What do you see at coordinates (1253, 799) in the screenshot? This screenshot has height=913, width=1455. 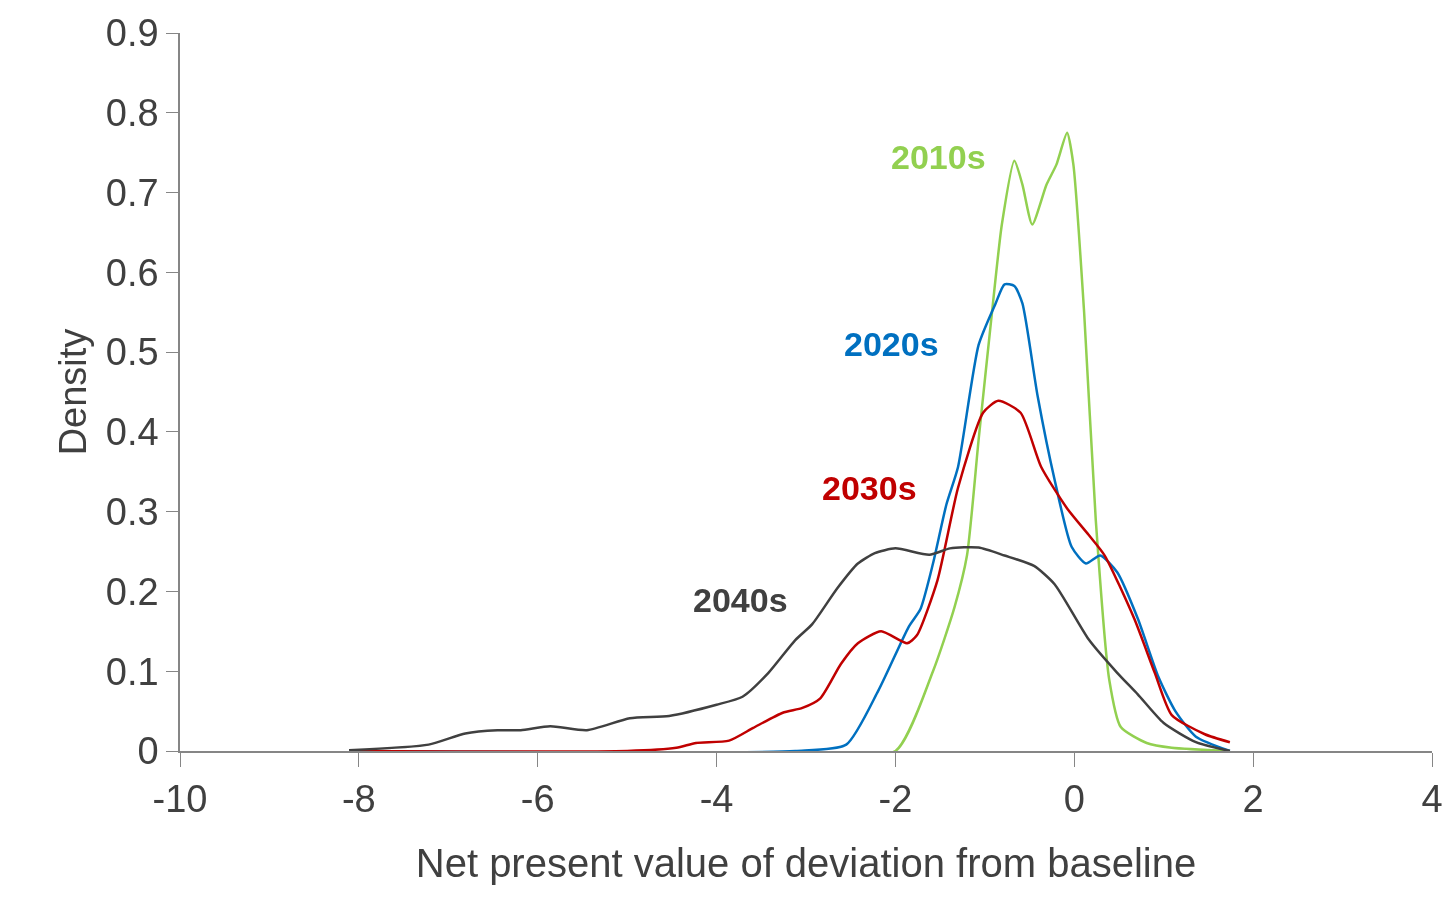 I see `x-tick-label: 2` at bounding box center [1253, 799].